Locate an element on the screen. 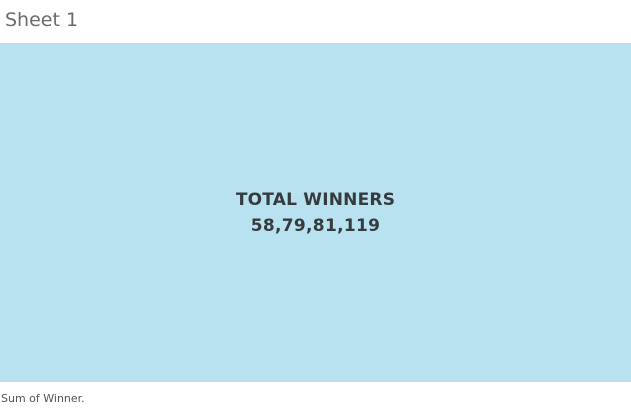  metric-label: TOTAL WINNERS is located at coordinates (315, 199).